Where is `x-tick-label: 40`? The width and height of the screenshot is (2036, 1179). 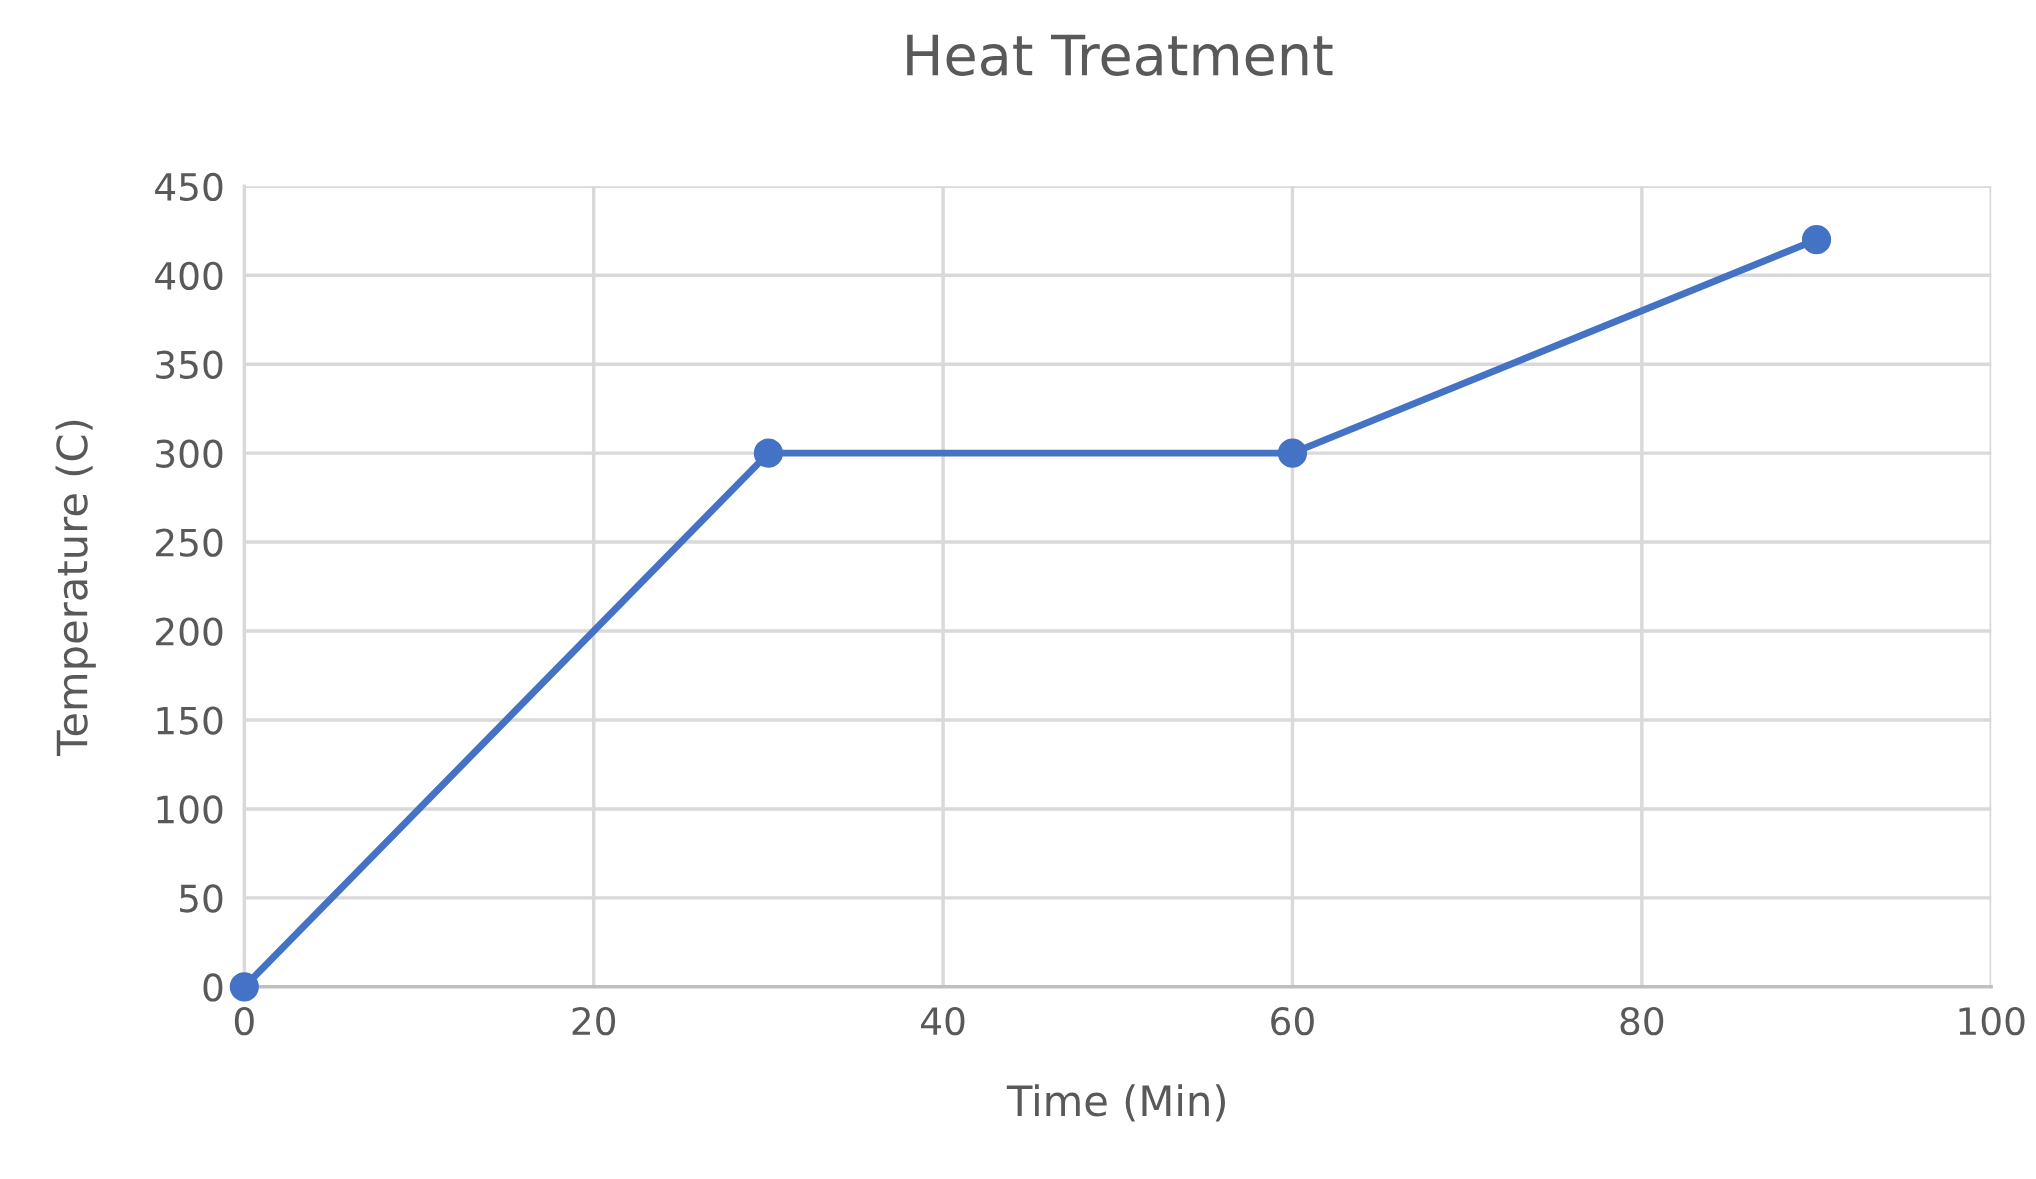
x-tick-label: 40 is located at coordinates (943, 1021).